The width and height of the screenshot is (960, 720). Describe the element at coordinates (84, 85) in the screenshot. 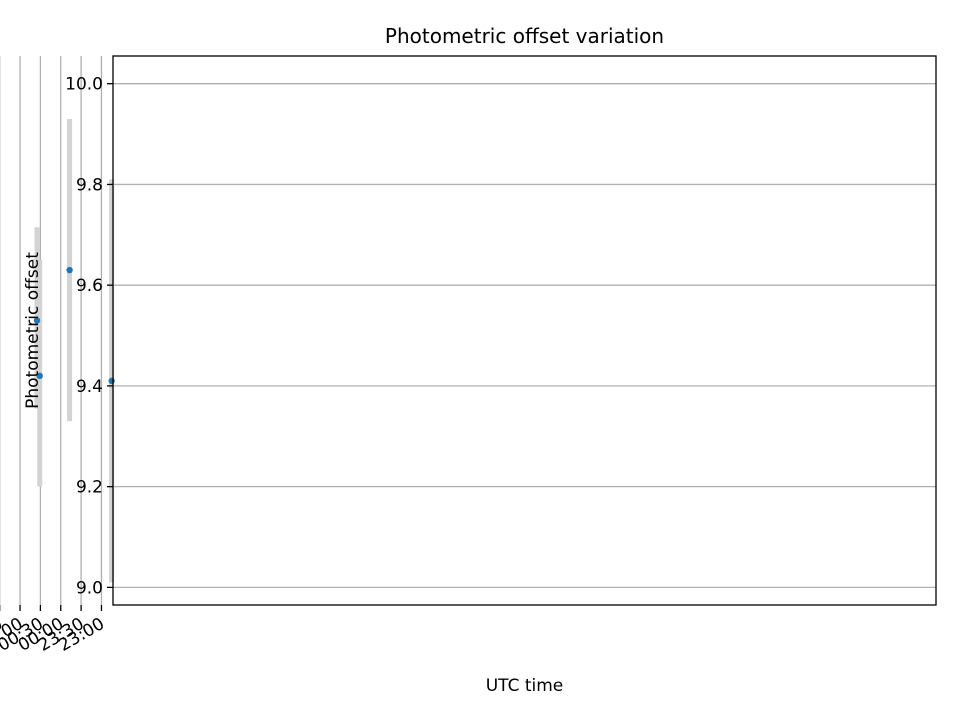

I see `y-tick-label: 10.0` at that location.